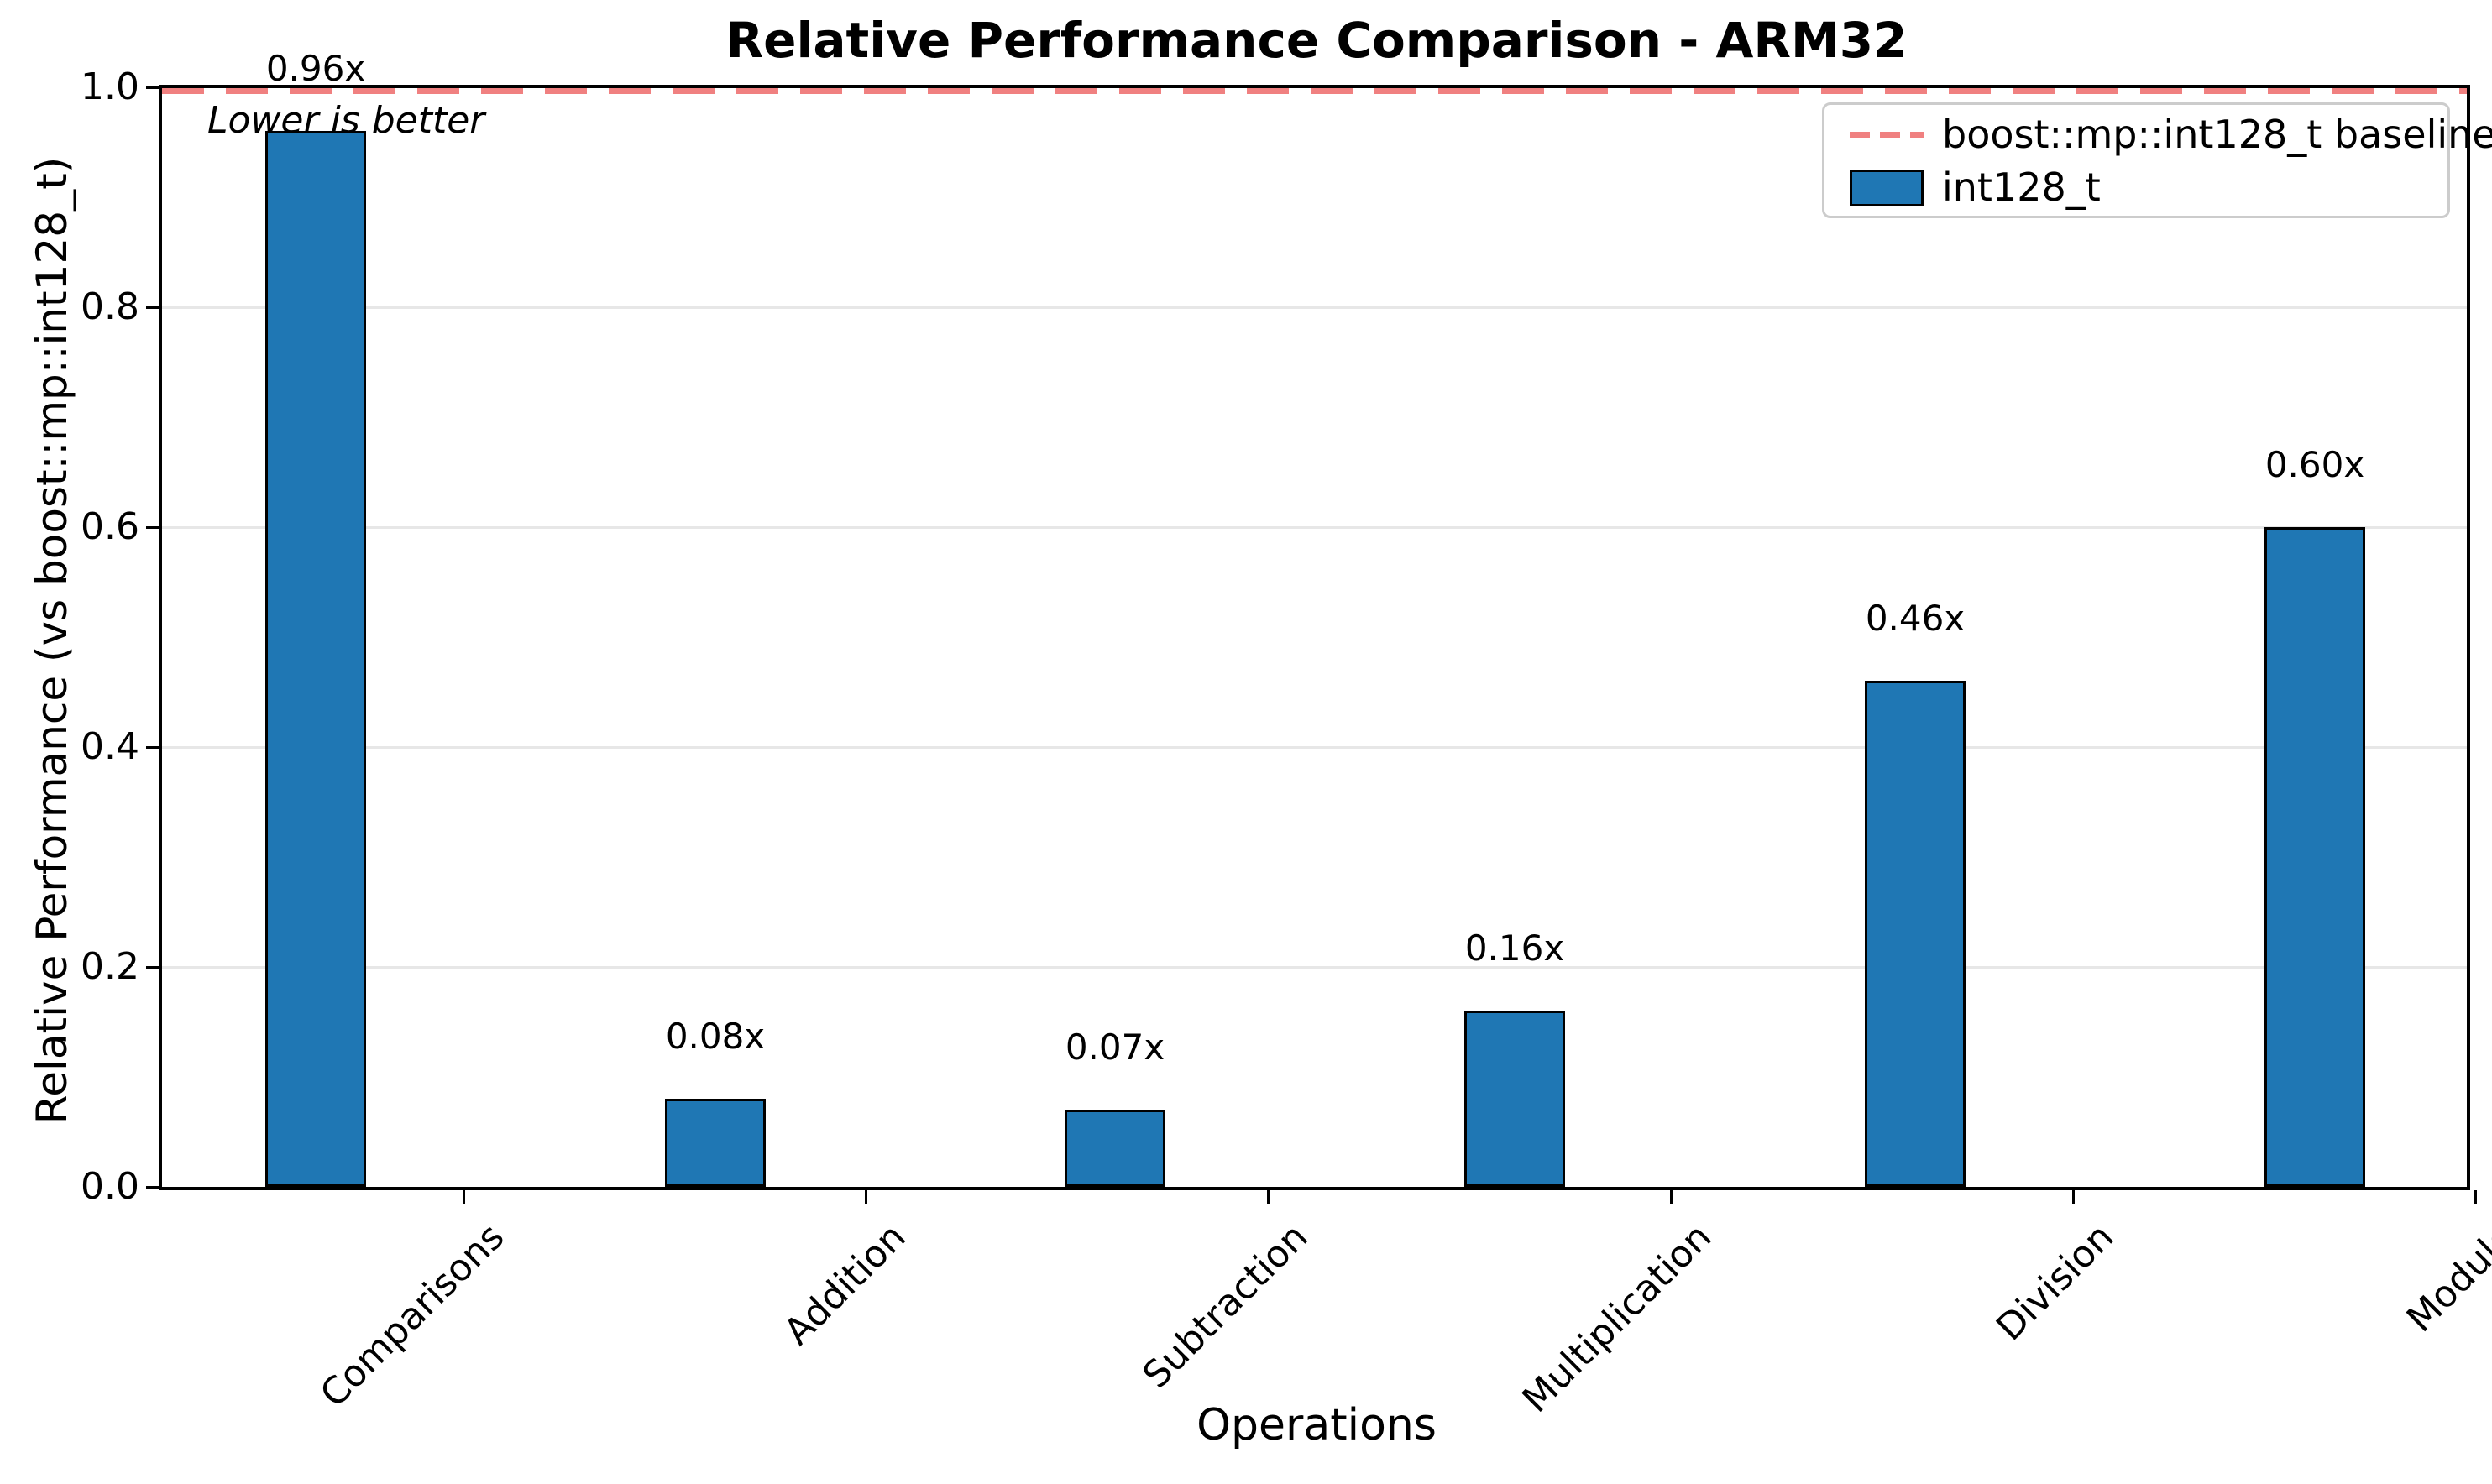  Describe the element at coordinates (2217, 134) in the screenshot. I see `legend-baseline-label: boost::mp::int128_t baseline` at that location.